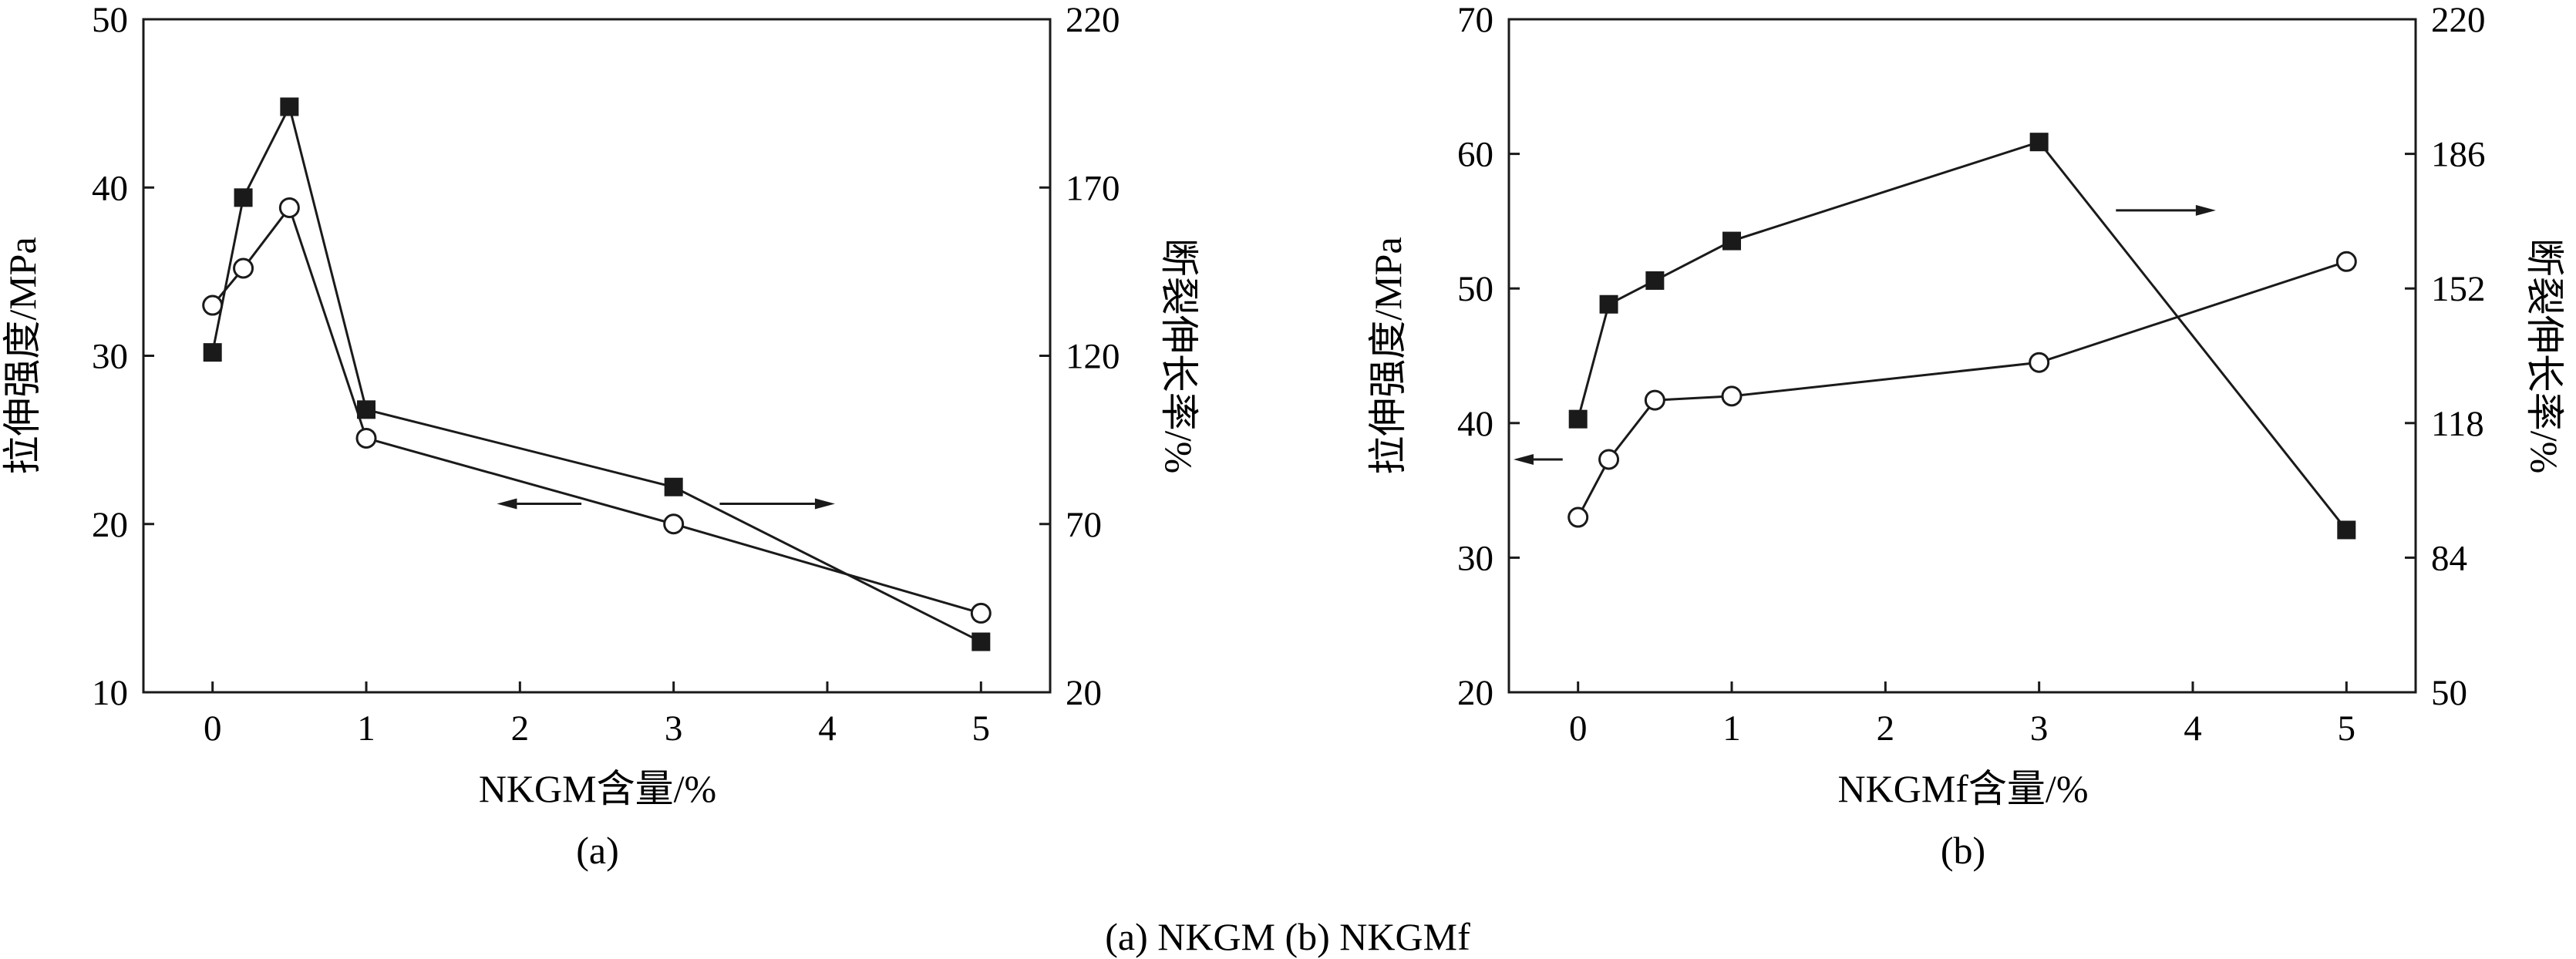 This screenshot has width=2576, height=959. What do you see at coordinates (2457, 424) in the screenshot?
I see `y-right-tick-label: 118` at bounding box center [2457, 424].